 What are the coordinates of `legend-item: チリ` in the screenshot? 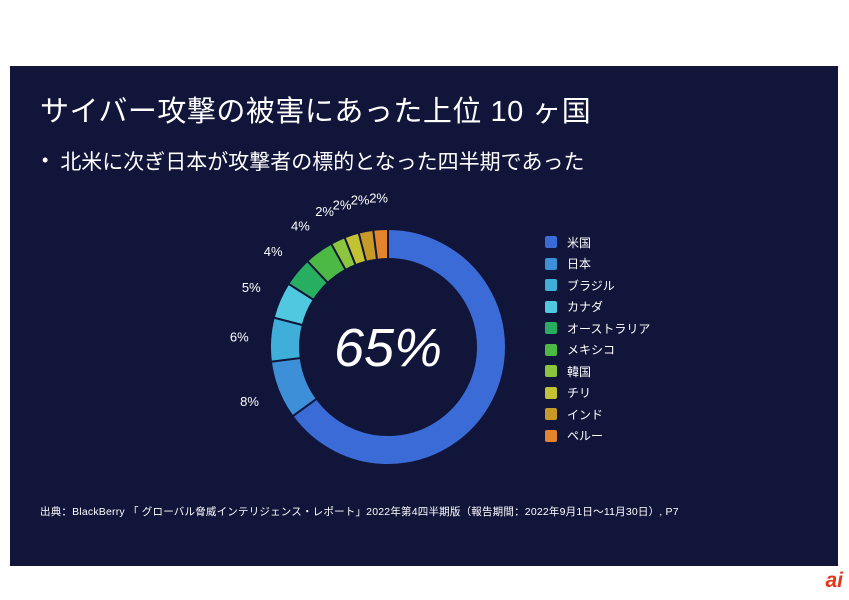 It's located at (597, 393).